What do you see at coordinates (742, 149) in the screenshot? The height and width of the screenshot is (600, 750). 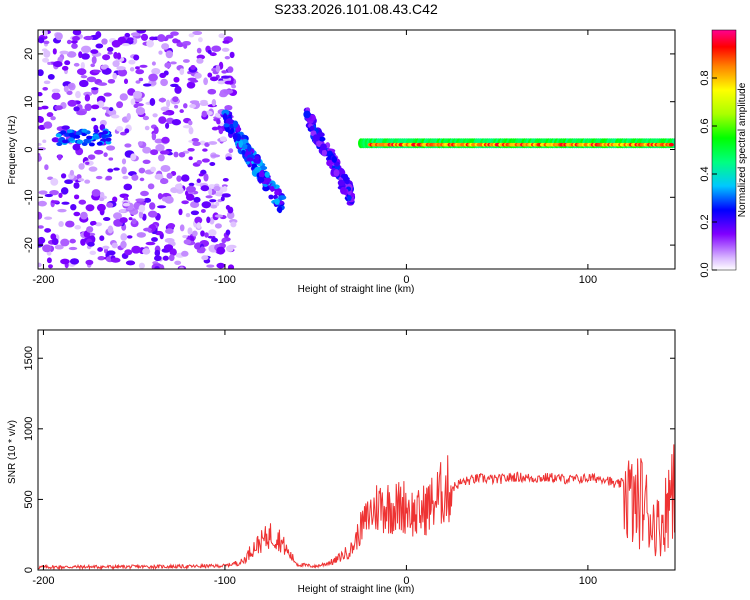 I see `colorbar-label: Normalized spectral amplitude` at bounding box center [742, 149].